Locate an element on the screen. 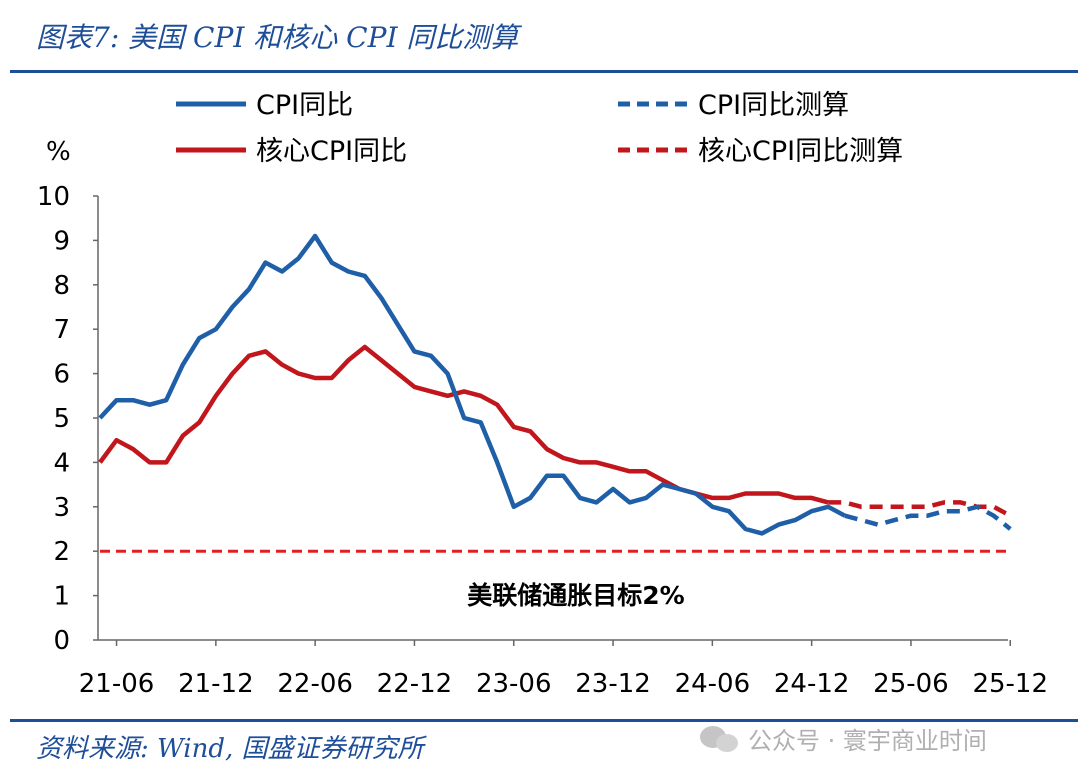 Image resolution: width=1080 pixels, height=777 pixels. x-tick-label: 24-06 is located at coordinates (713, 684).